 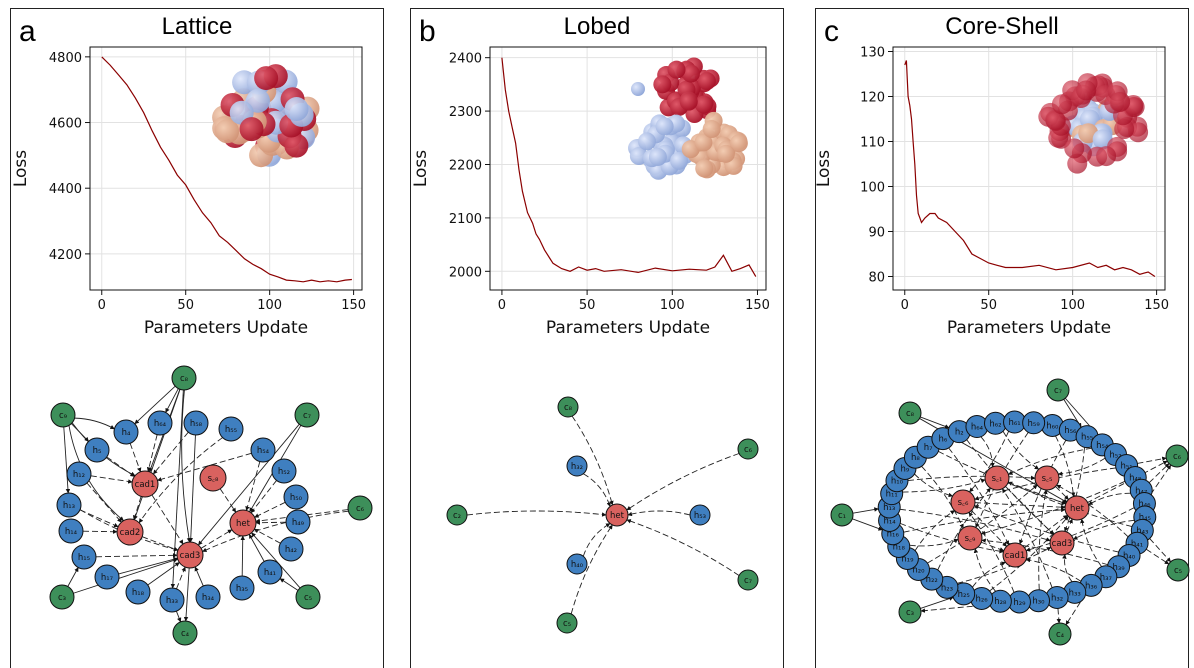 What do you see at coordinates (867, 524) in the screenshot?
I see `edge-c1-ring28` at bounding box center [867, 524].